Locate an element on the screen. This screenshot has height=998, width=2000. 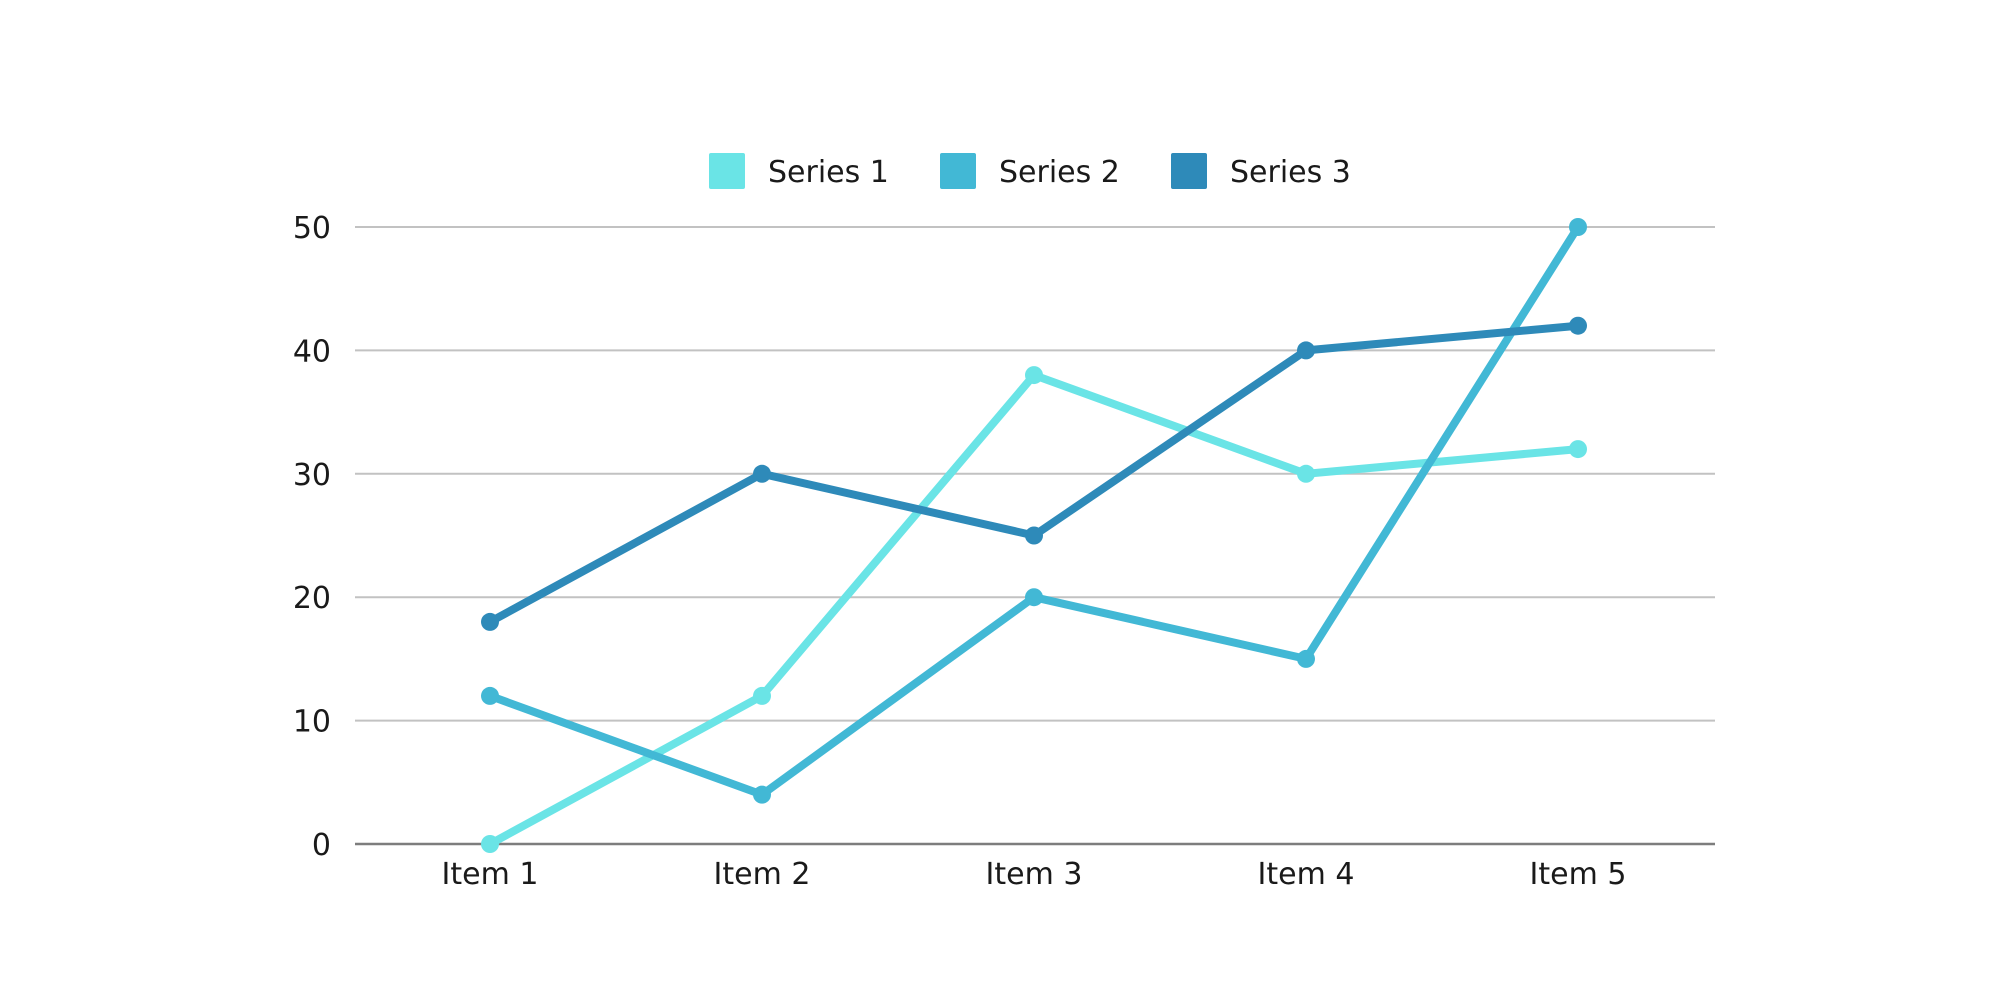
y-tick-label: 30 is located at coordinates (312, 475).